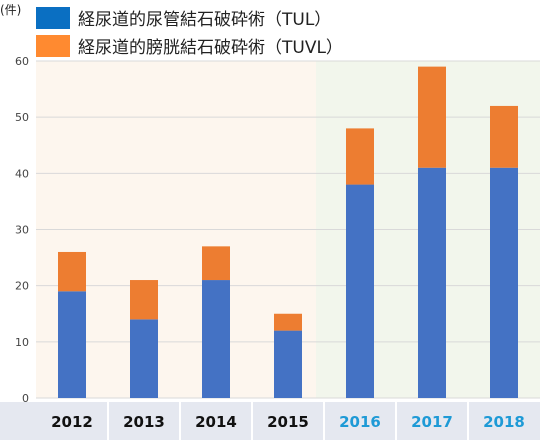  What do you see at coordinates (22, 342) in the screenshot?
I see `y-tick-label: 10` at bounding box center [22, 342].